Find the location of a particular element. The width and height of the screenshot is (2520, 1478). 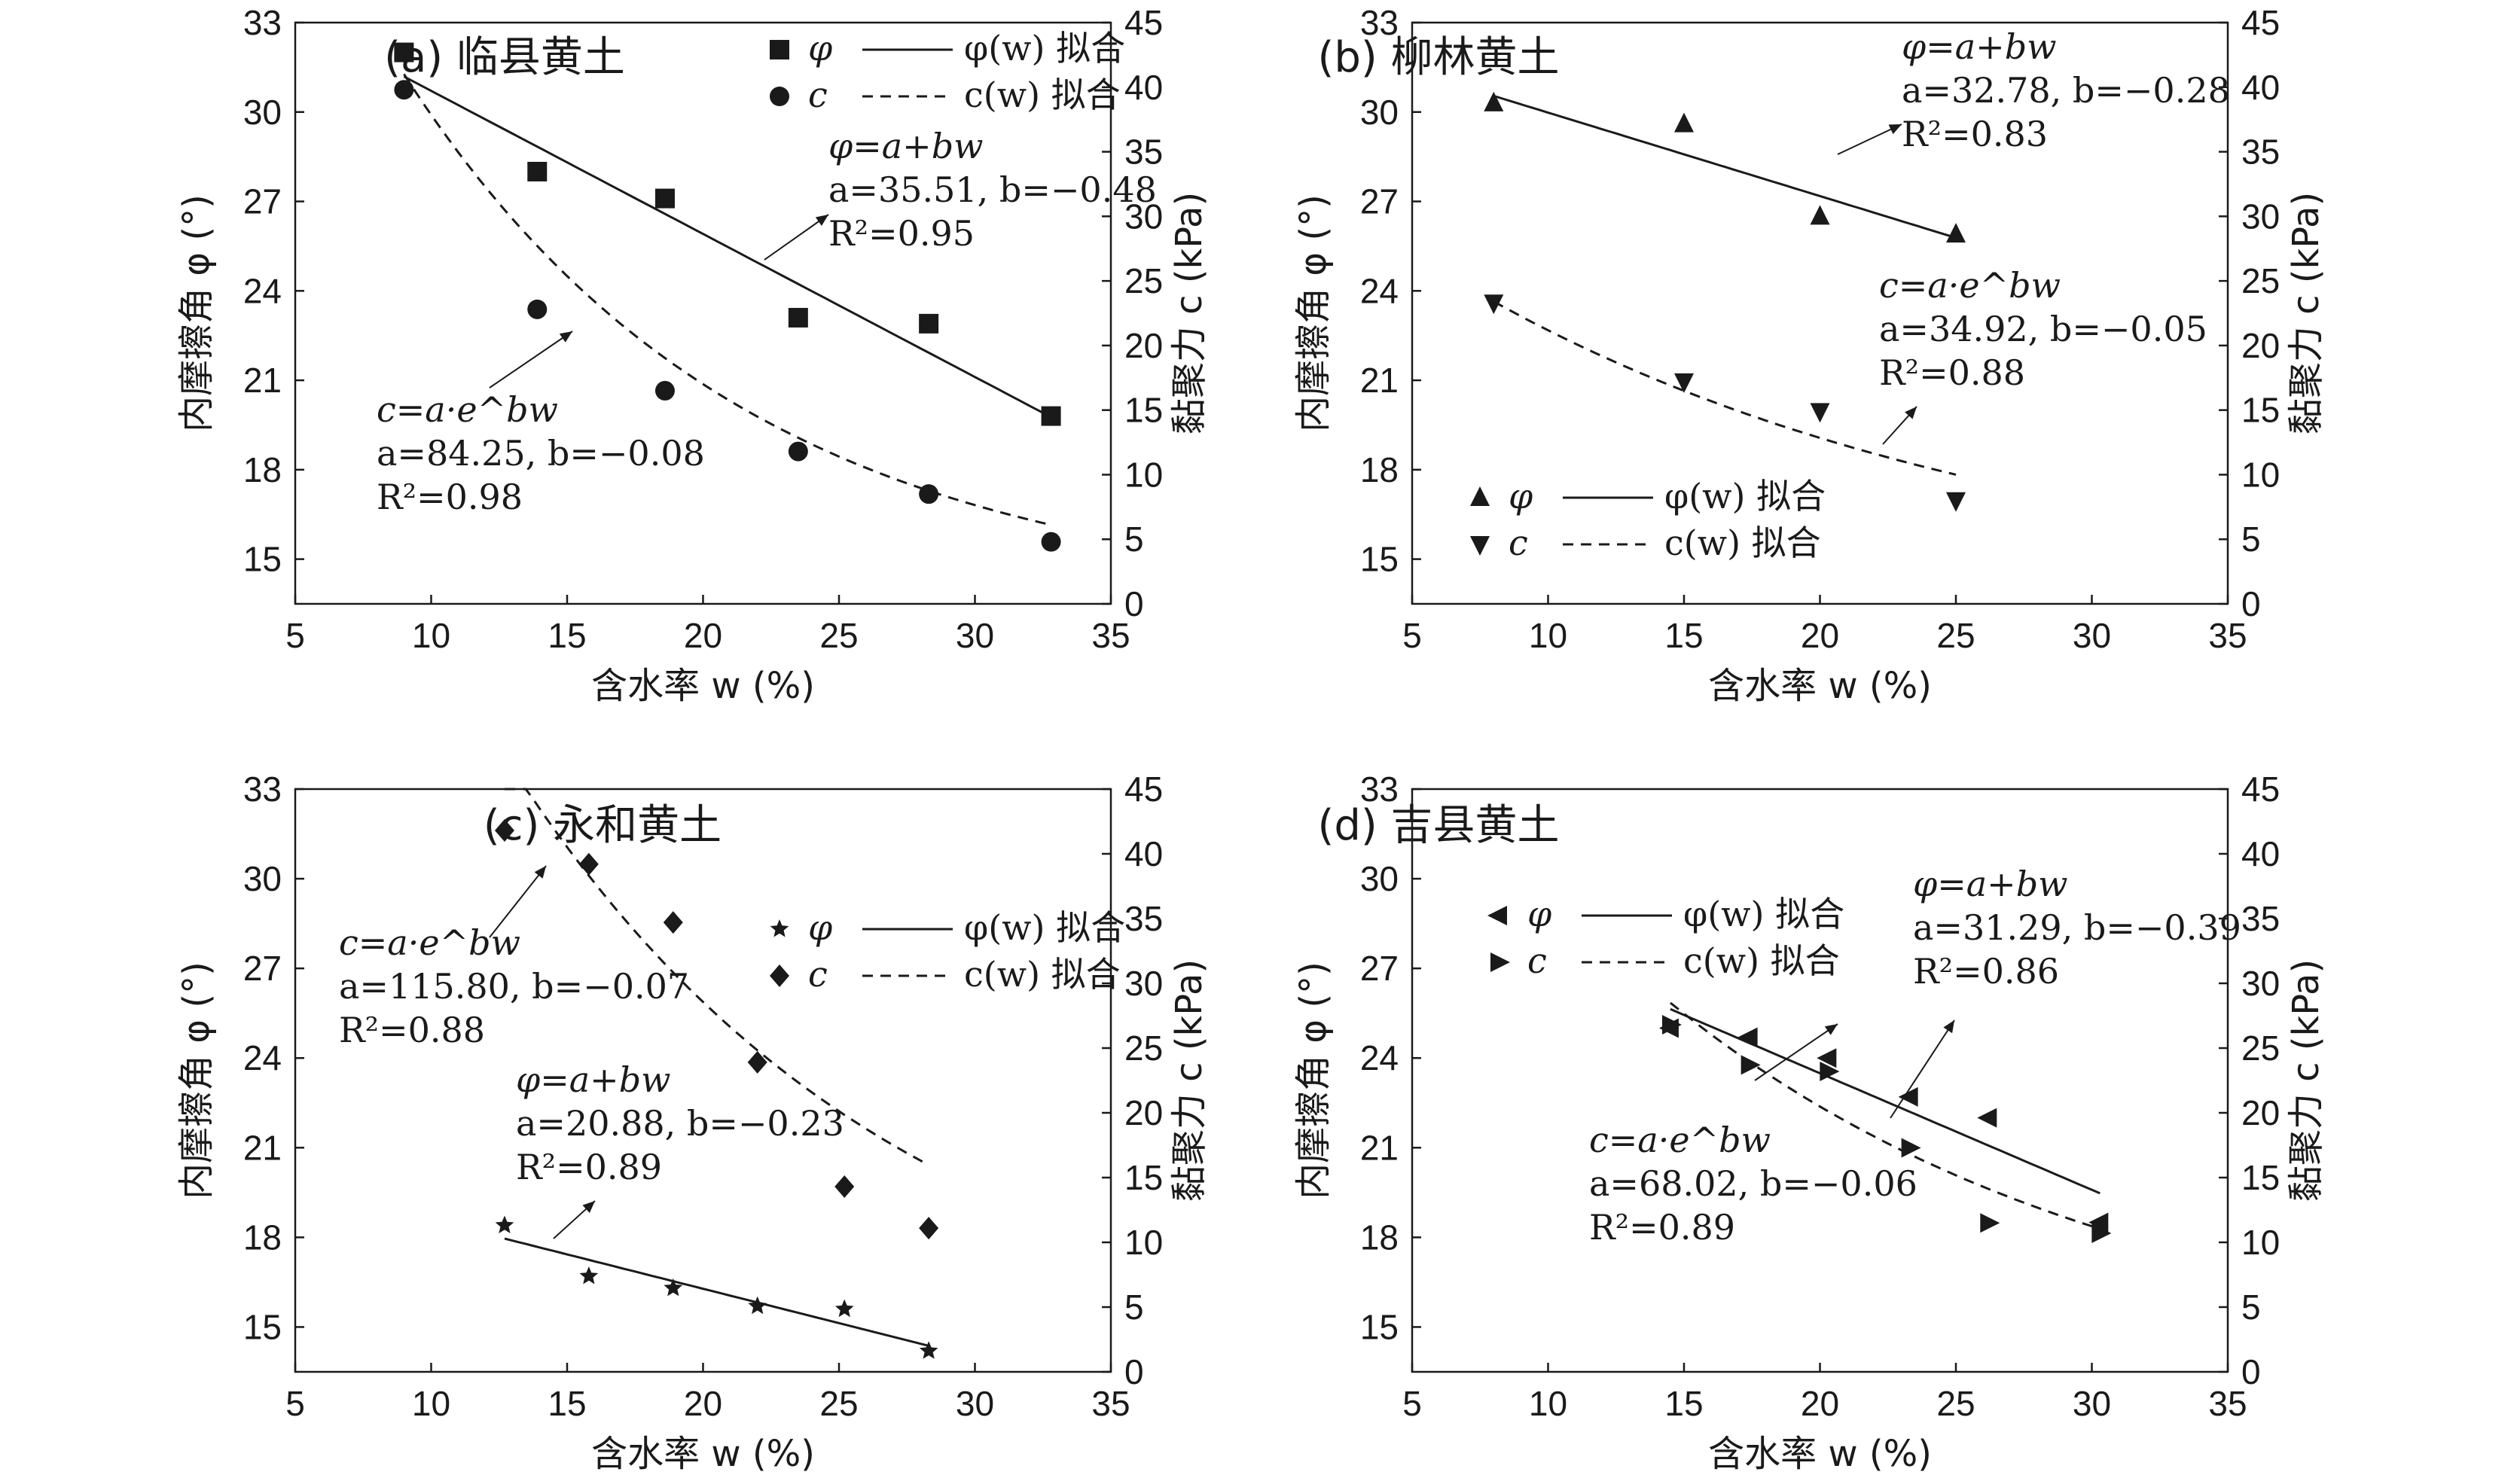

y2-tick-label: 20 is located at coordinates (1143, 1112).